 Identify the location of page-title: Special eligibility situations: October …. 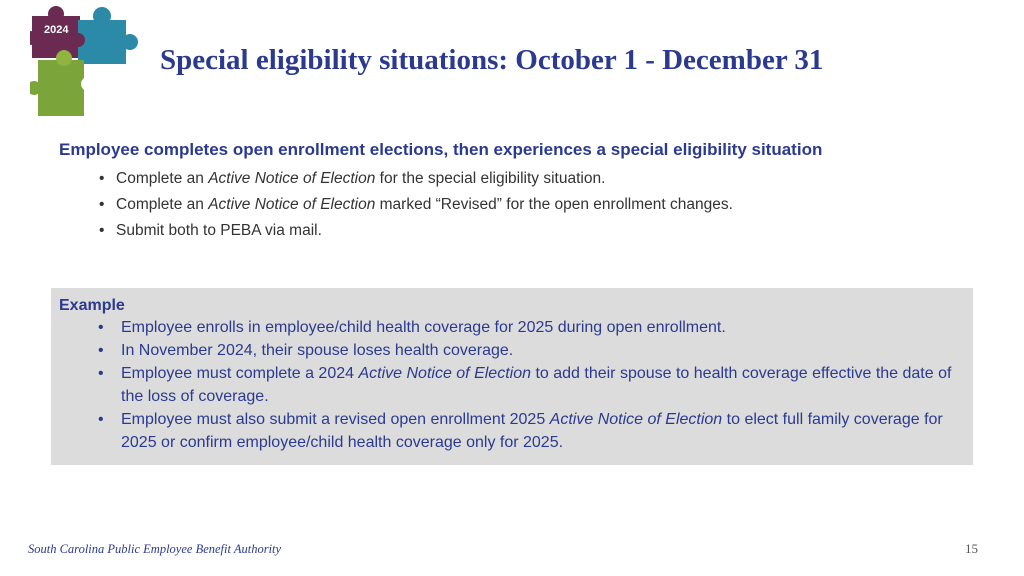
(492, 60).